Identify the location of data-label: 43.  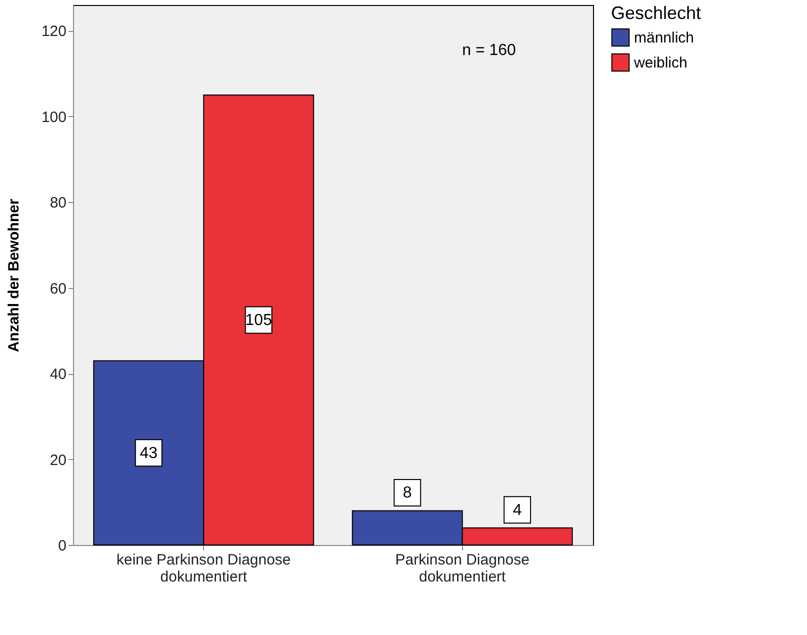
(149, 453).